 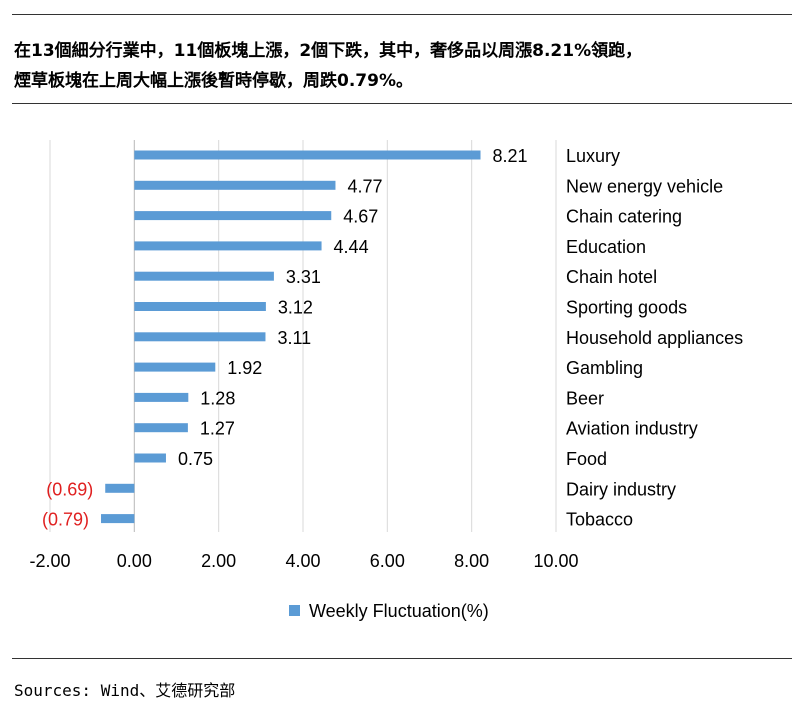 What do you see at coordinates (244, 368) in the screenshot?
I see `bar-value-label: 1.92` at bounding box center [244, 368].